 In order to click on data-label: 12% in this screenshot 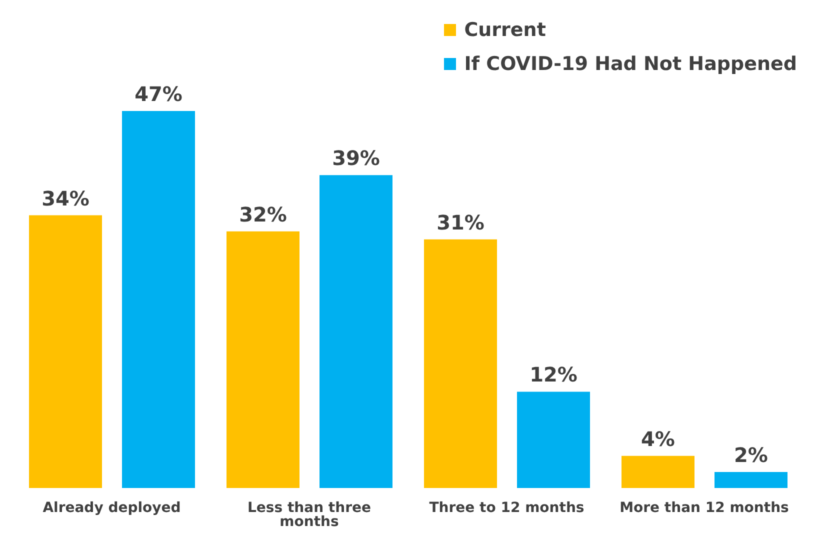, I will do `click(554, 374)`.